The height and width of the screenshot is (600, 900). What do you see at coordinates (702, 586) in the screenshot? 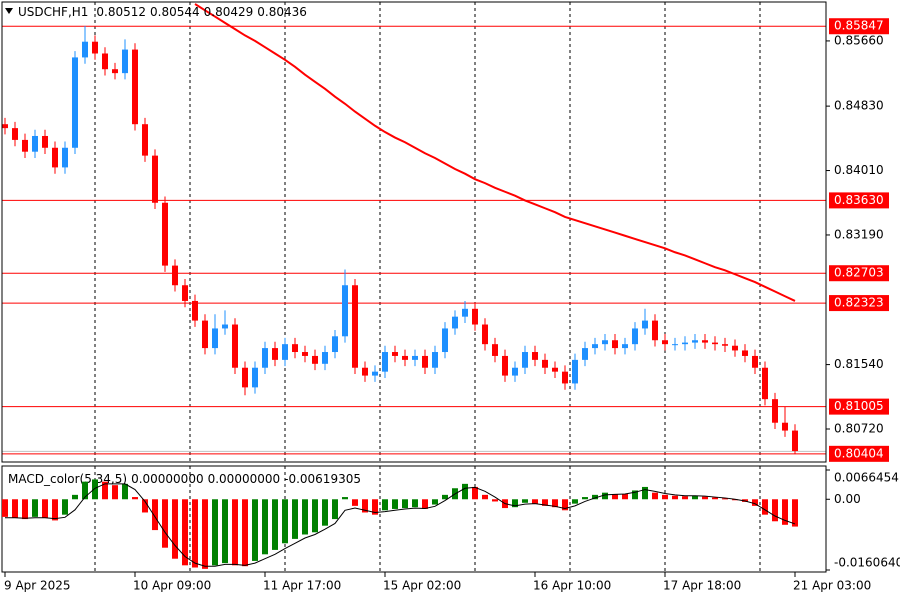
I see `x-tick-label: 17 Apr 18:00` at bounding box center [702, 586].